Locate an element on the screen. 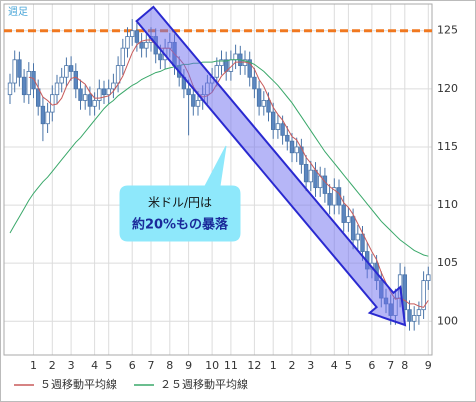 The height and width of the screenshot is (402, 476). period-label: 週足 is located at coordinates (18, 12).